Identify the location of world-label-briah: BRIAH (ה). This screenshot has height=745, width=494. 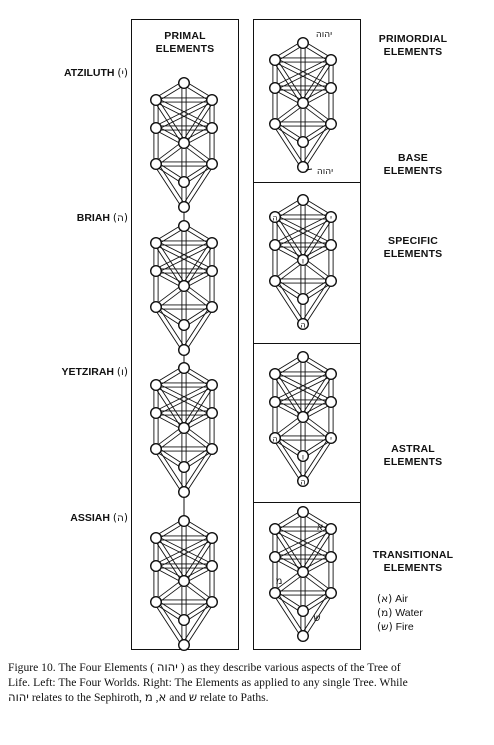
(102, 218).